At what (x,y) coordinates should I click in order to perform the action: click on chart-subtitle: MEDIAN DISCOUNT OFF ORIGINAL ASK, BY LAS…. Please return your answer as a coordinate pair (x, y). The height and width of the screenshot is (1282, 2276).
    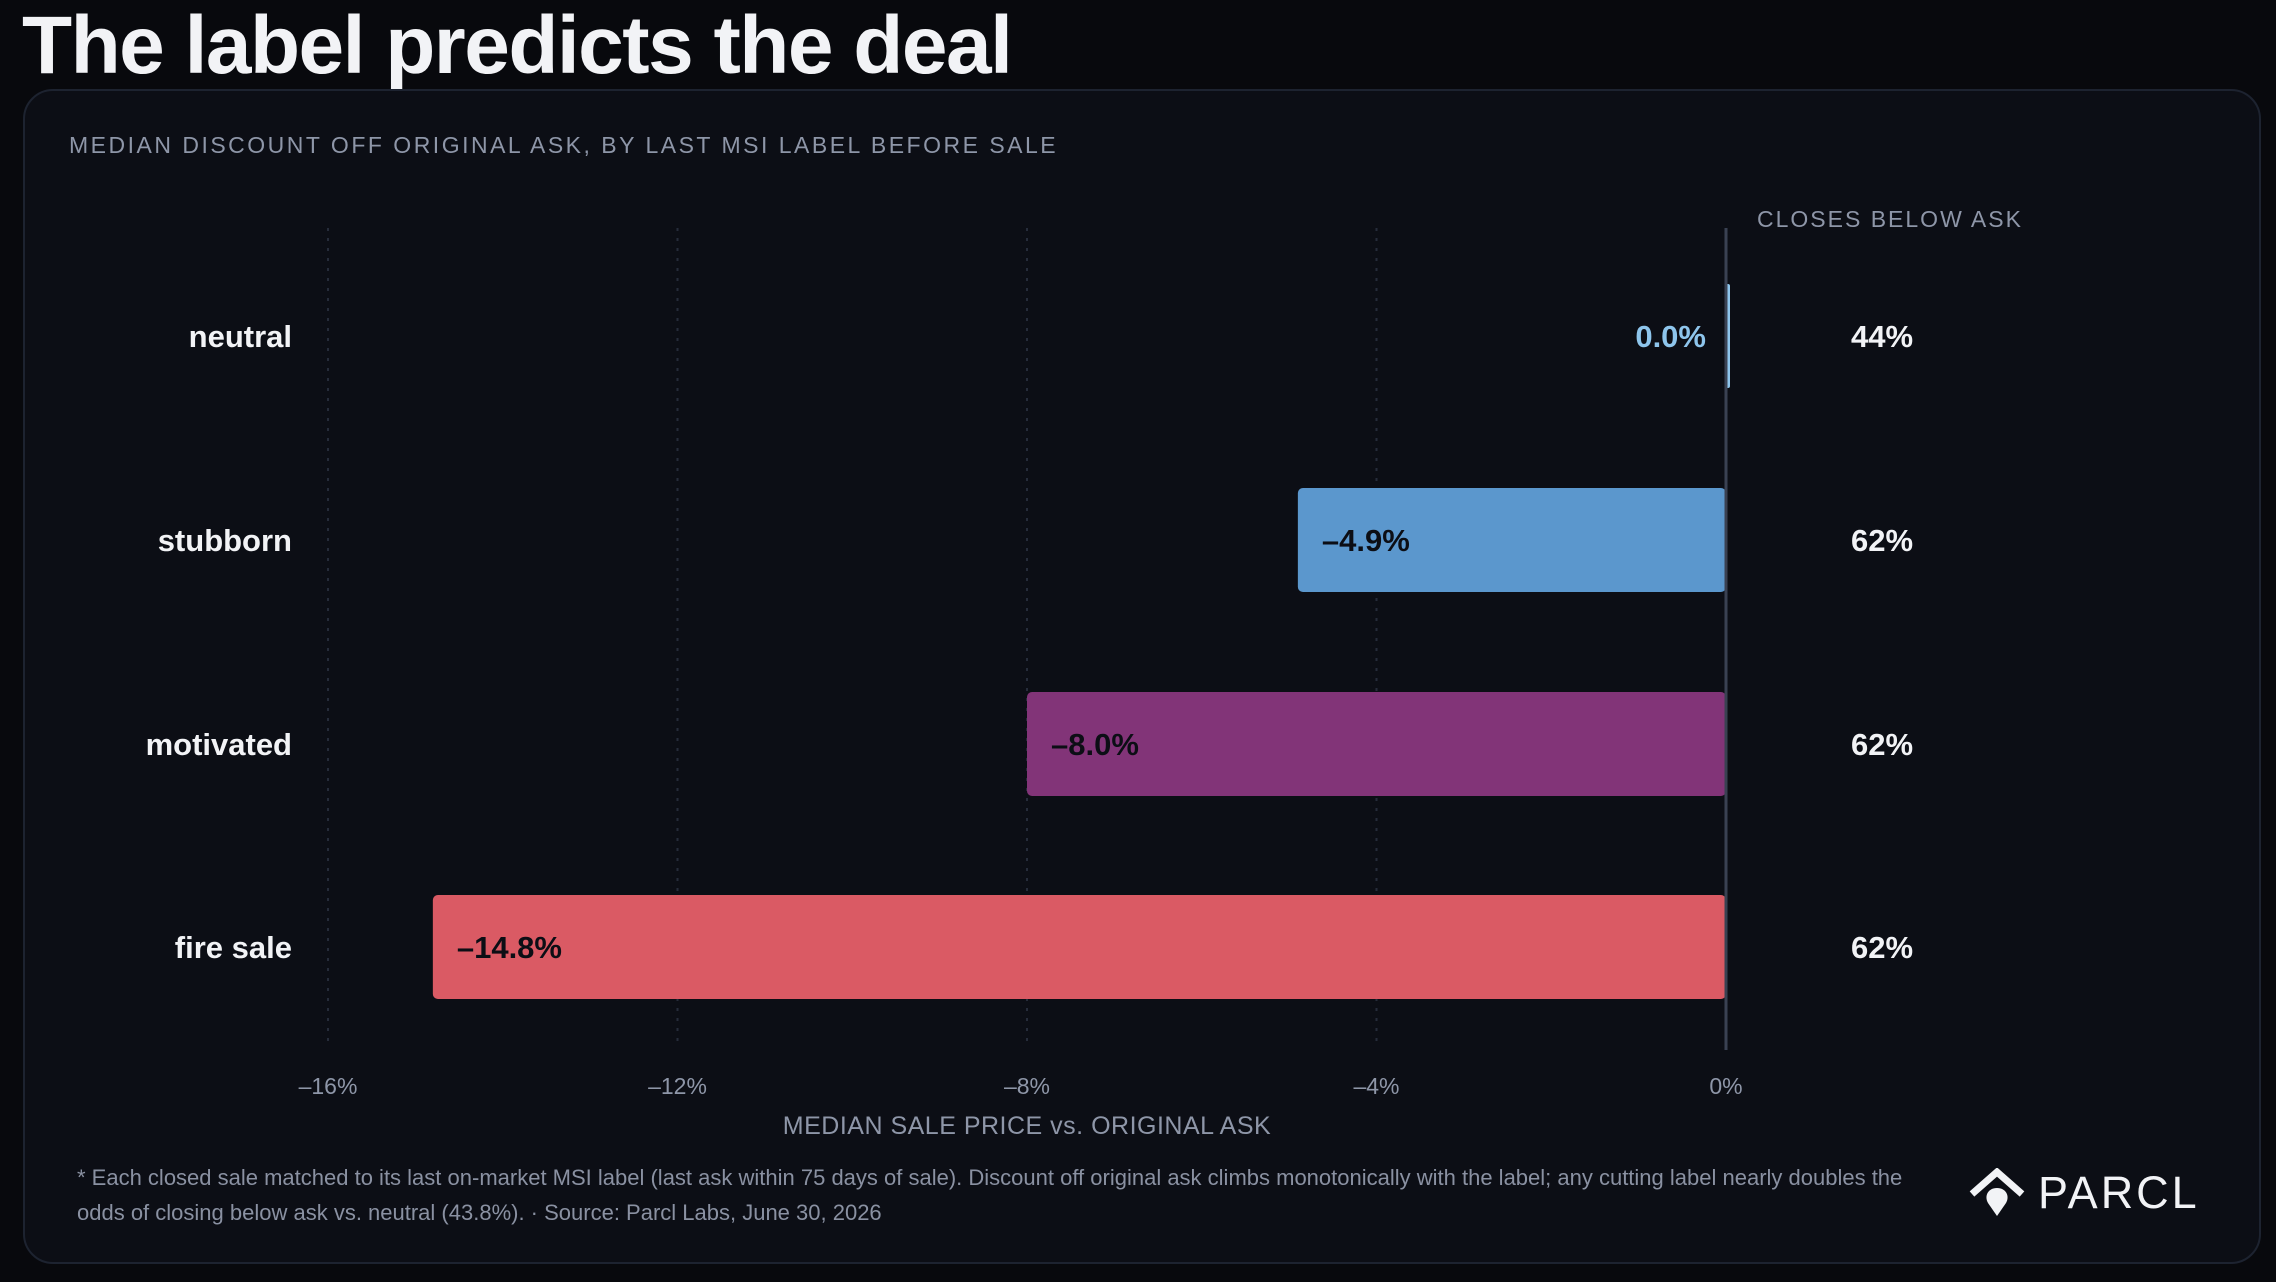
    Looking at the image, I should click on (564, 145).